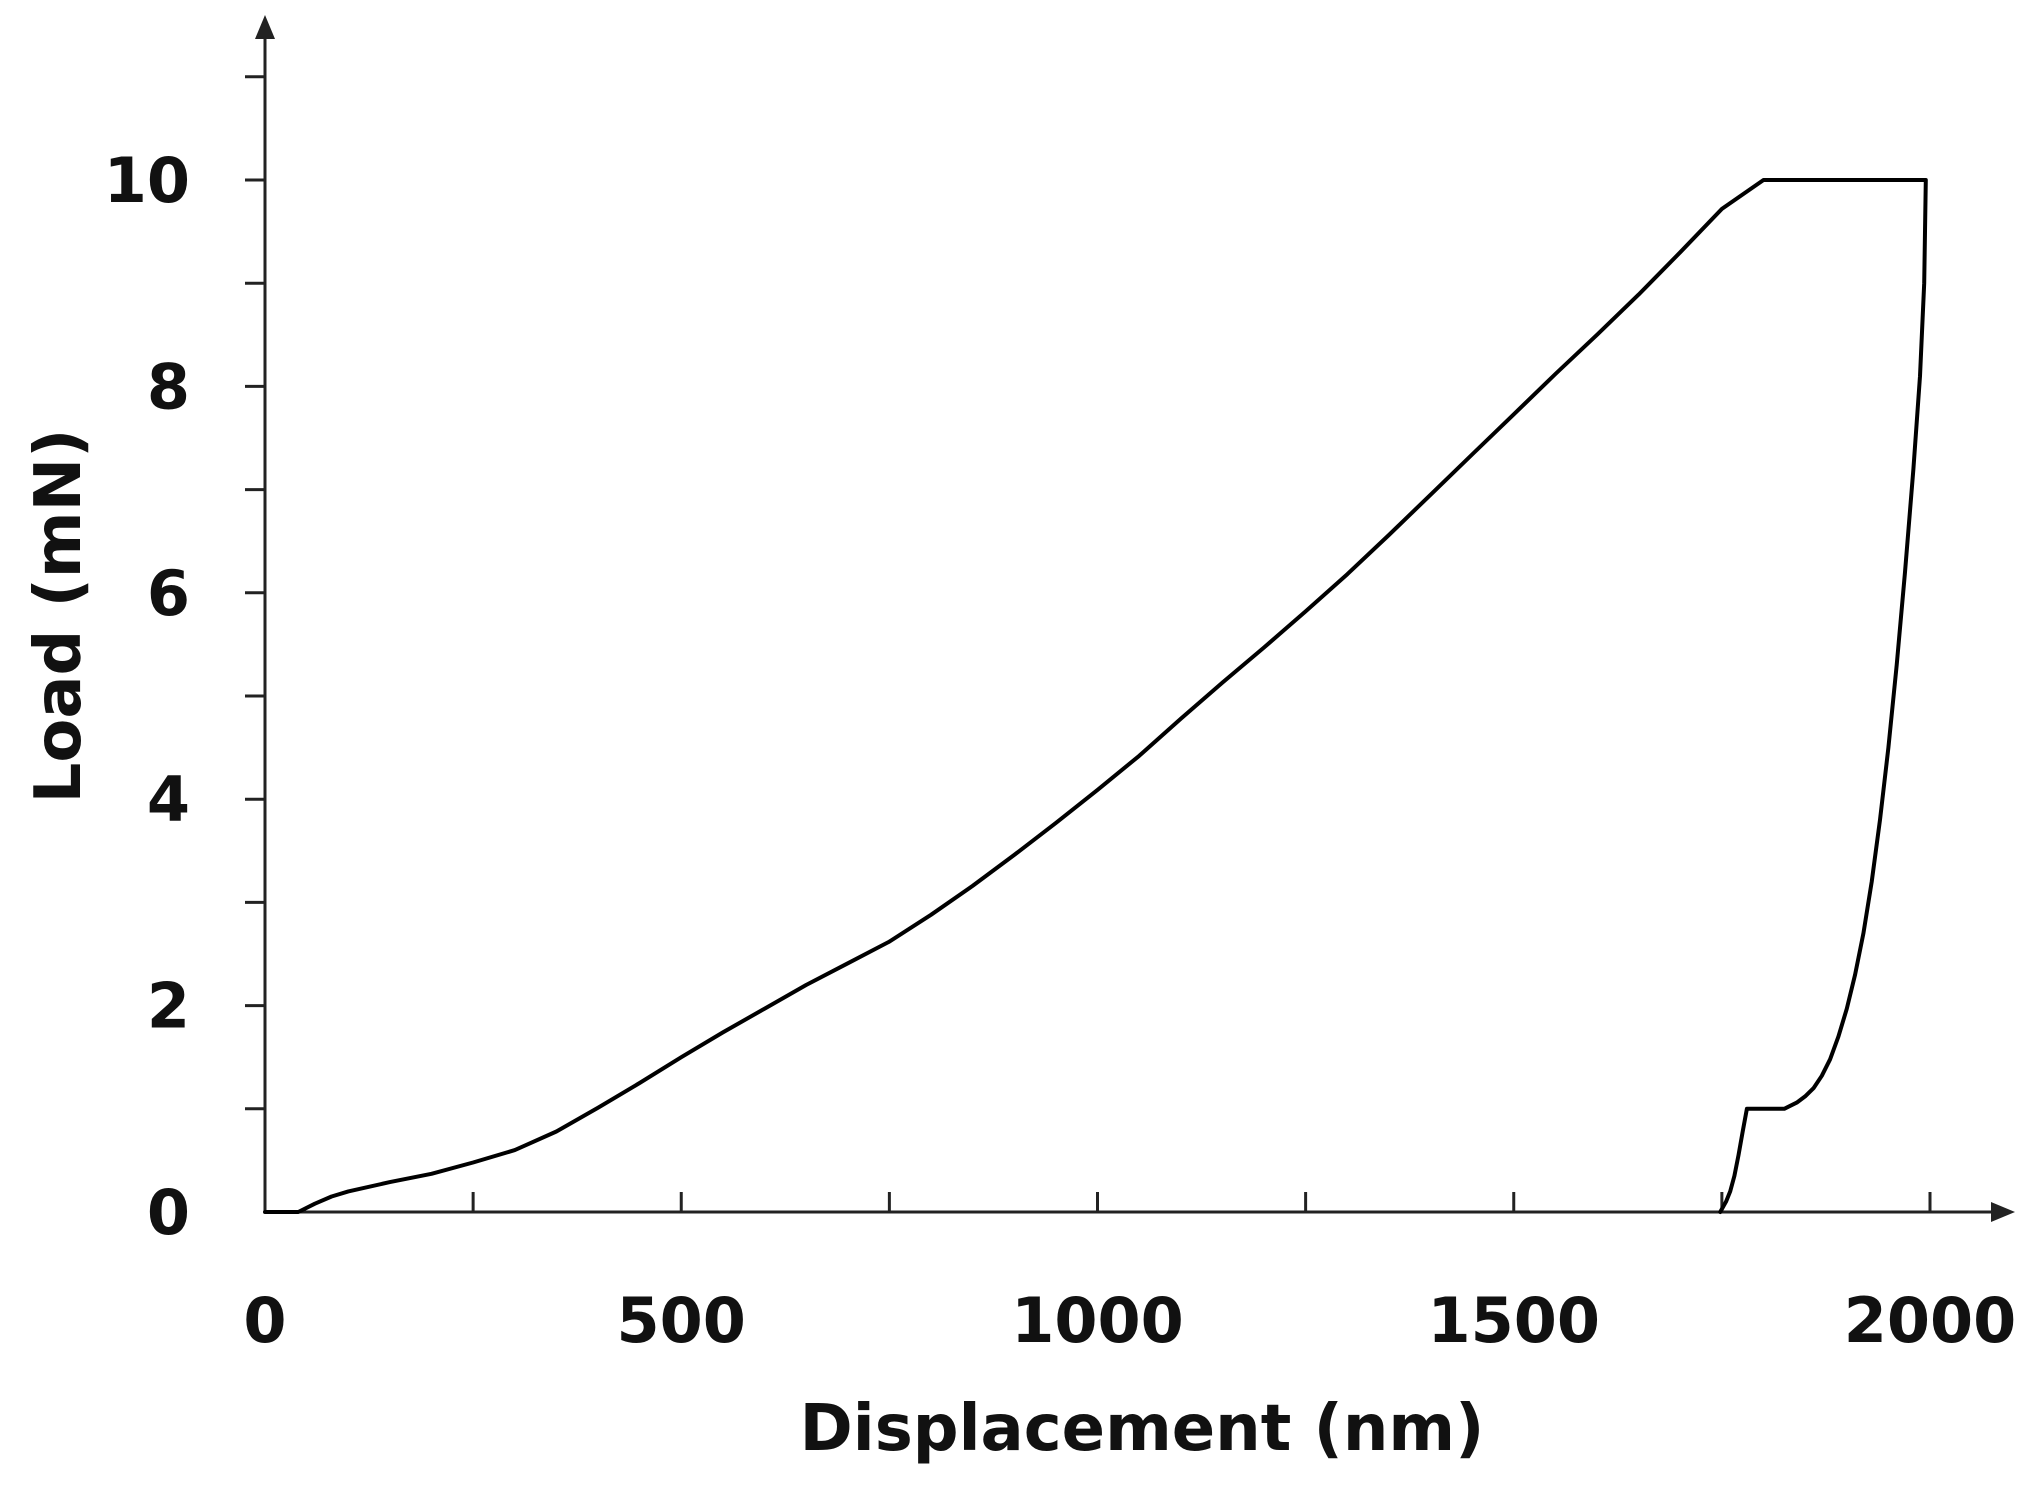 The height and width of the screenshot is (1486, 2027). What do you see at coordinates (168, 593) in the screenshot?
I see `y-tick-label: 6` at bounding box center [168, 593].